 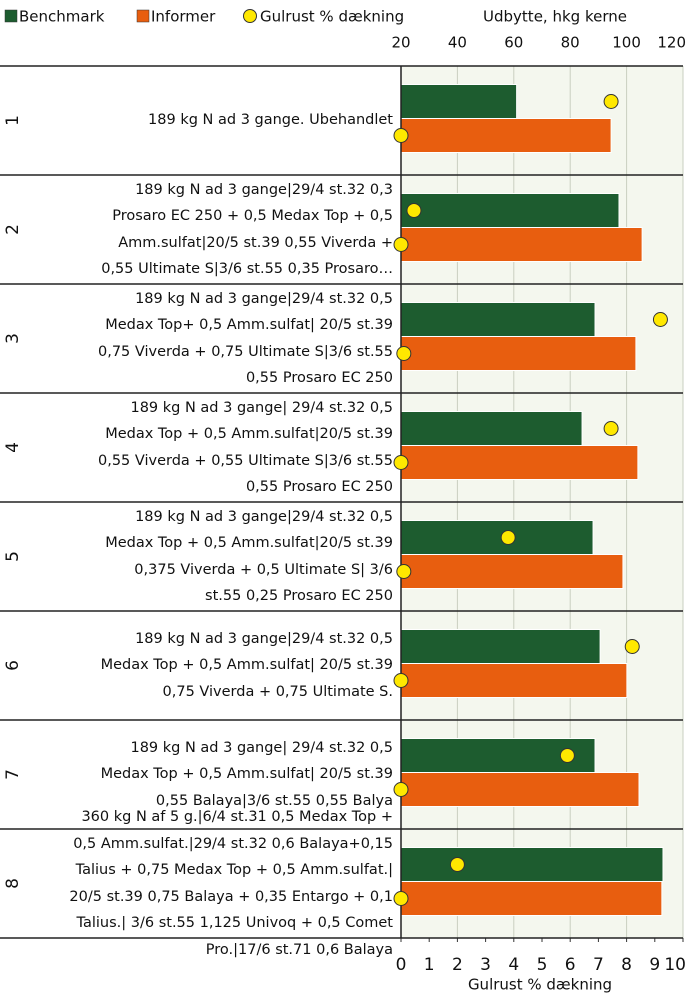 I want to click on category-label: 2, so click(x=13, y=229).